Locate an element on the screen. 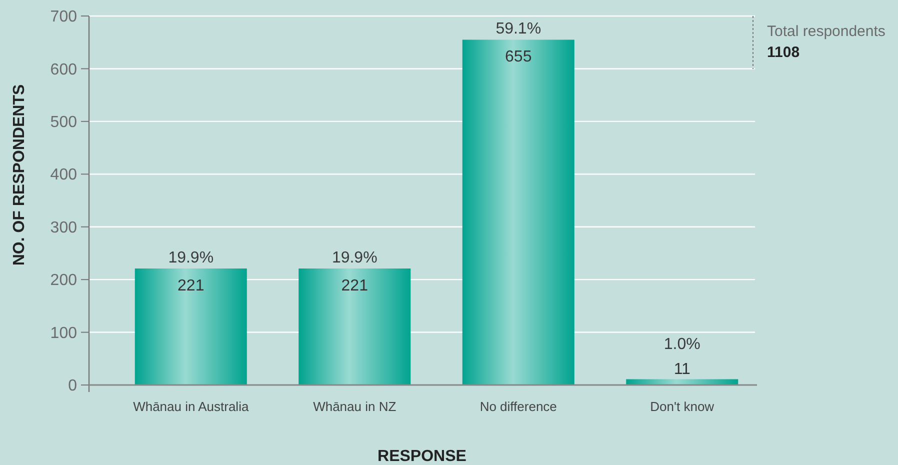  y-tick-label: 500 is located at coordinates (64, 123).